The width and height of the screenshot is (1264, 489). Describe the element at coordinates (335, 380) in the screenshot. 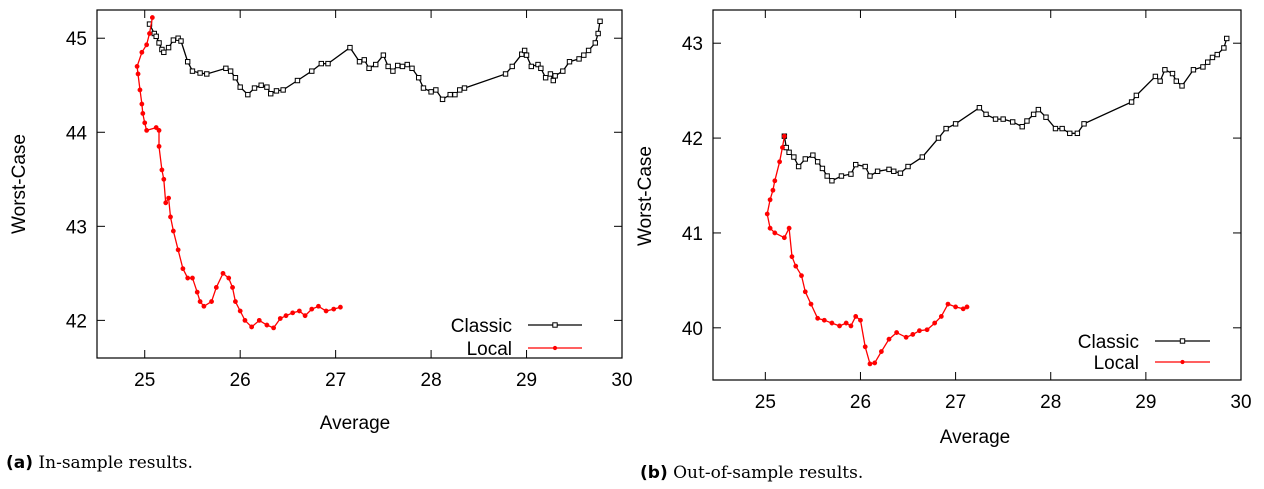

I see `x-tick-label: 27` at that location.